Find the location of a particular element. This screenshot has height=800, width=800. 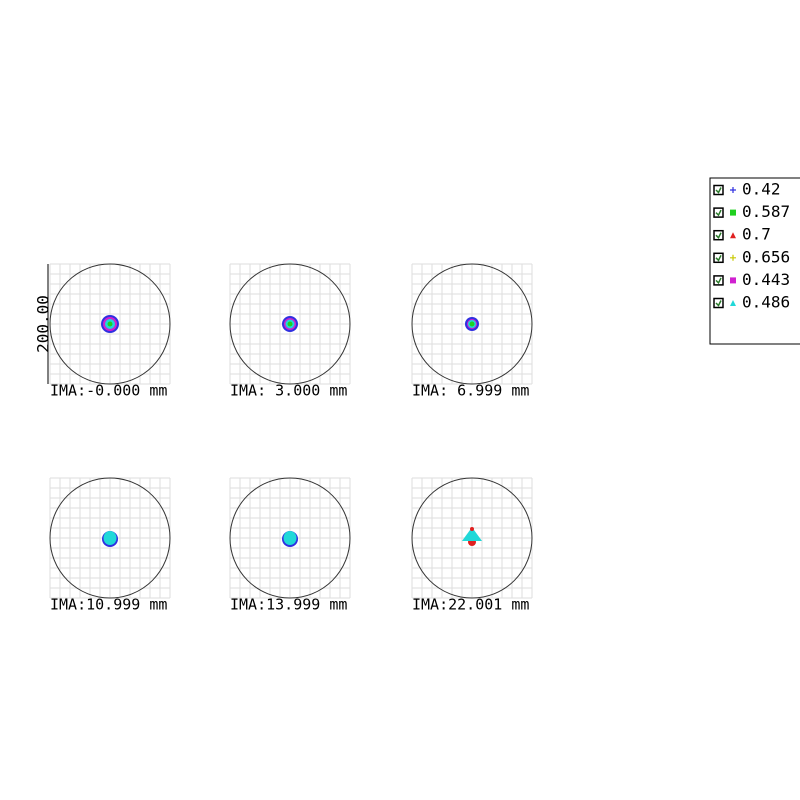

legend-label: 0.486 is located at coordinates (766, 302).